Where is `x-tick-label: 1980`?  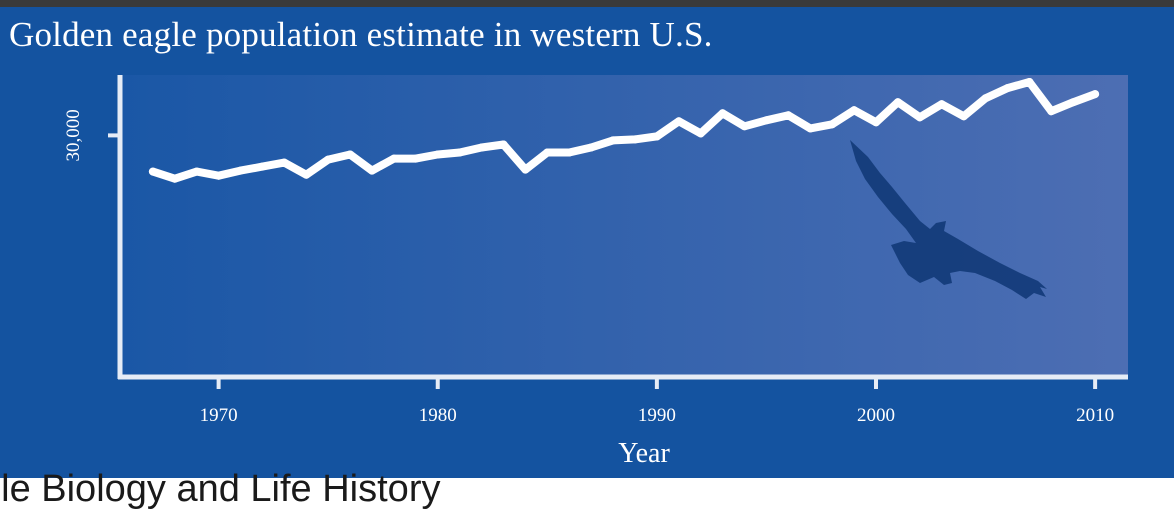
x-tick-label: 1980 is located at coordinates (438, 415).